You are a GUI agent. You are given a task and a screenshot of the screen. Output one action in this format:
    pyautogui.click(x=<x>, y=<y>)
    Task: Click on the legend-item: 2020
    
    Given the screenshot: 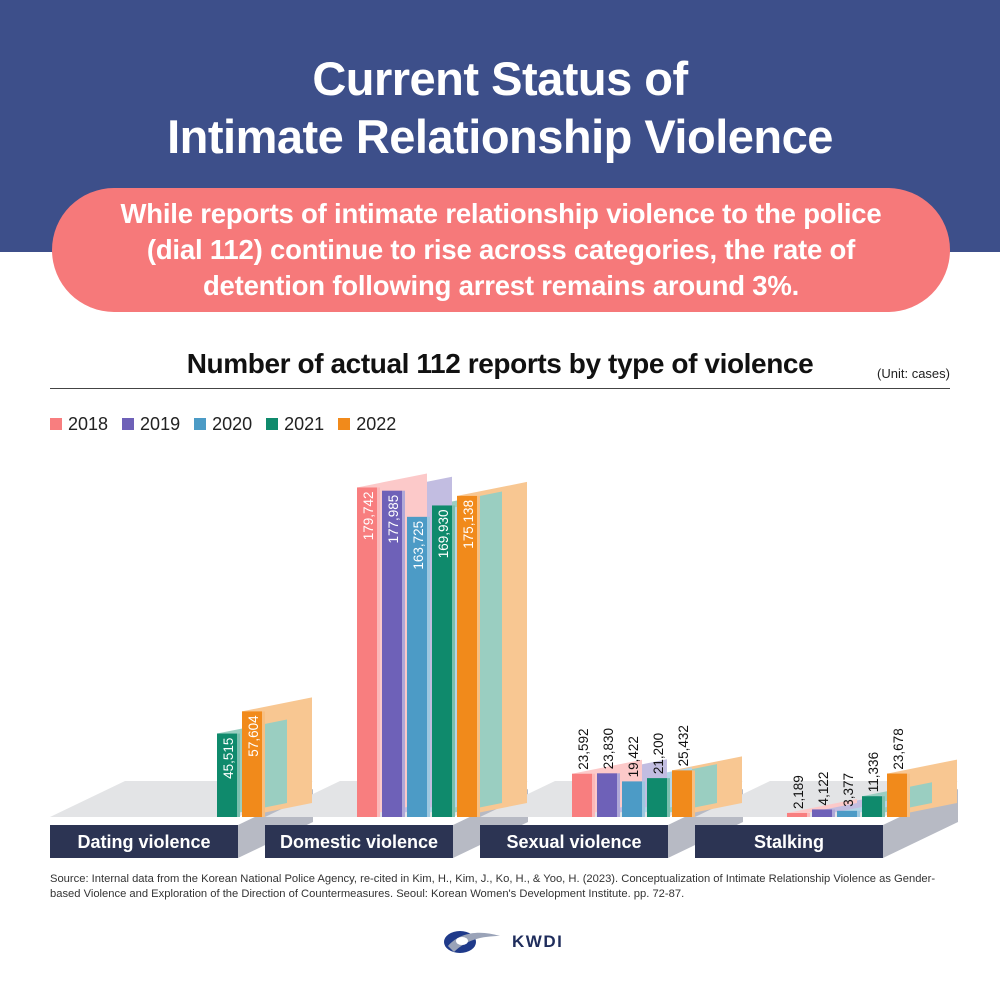 What is the action you would take?
    pyautogui.click(x=223, y=424)
    